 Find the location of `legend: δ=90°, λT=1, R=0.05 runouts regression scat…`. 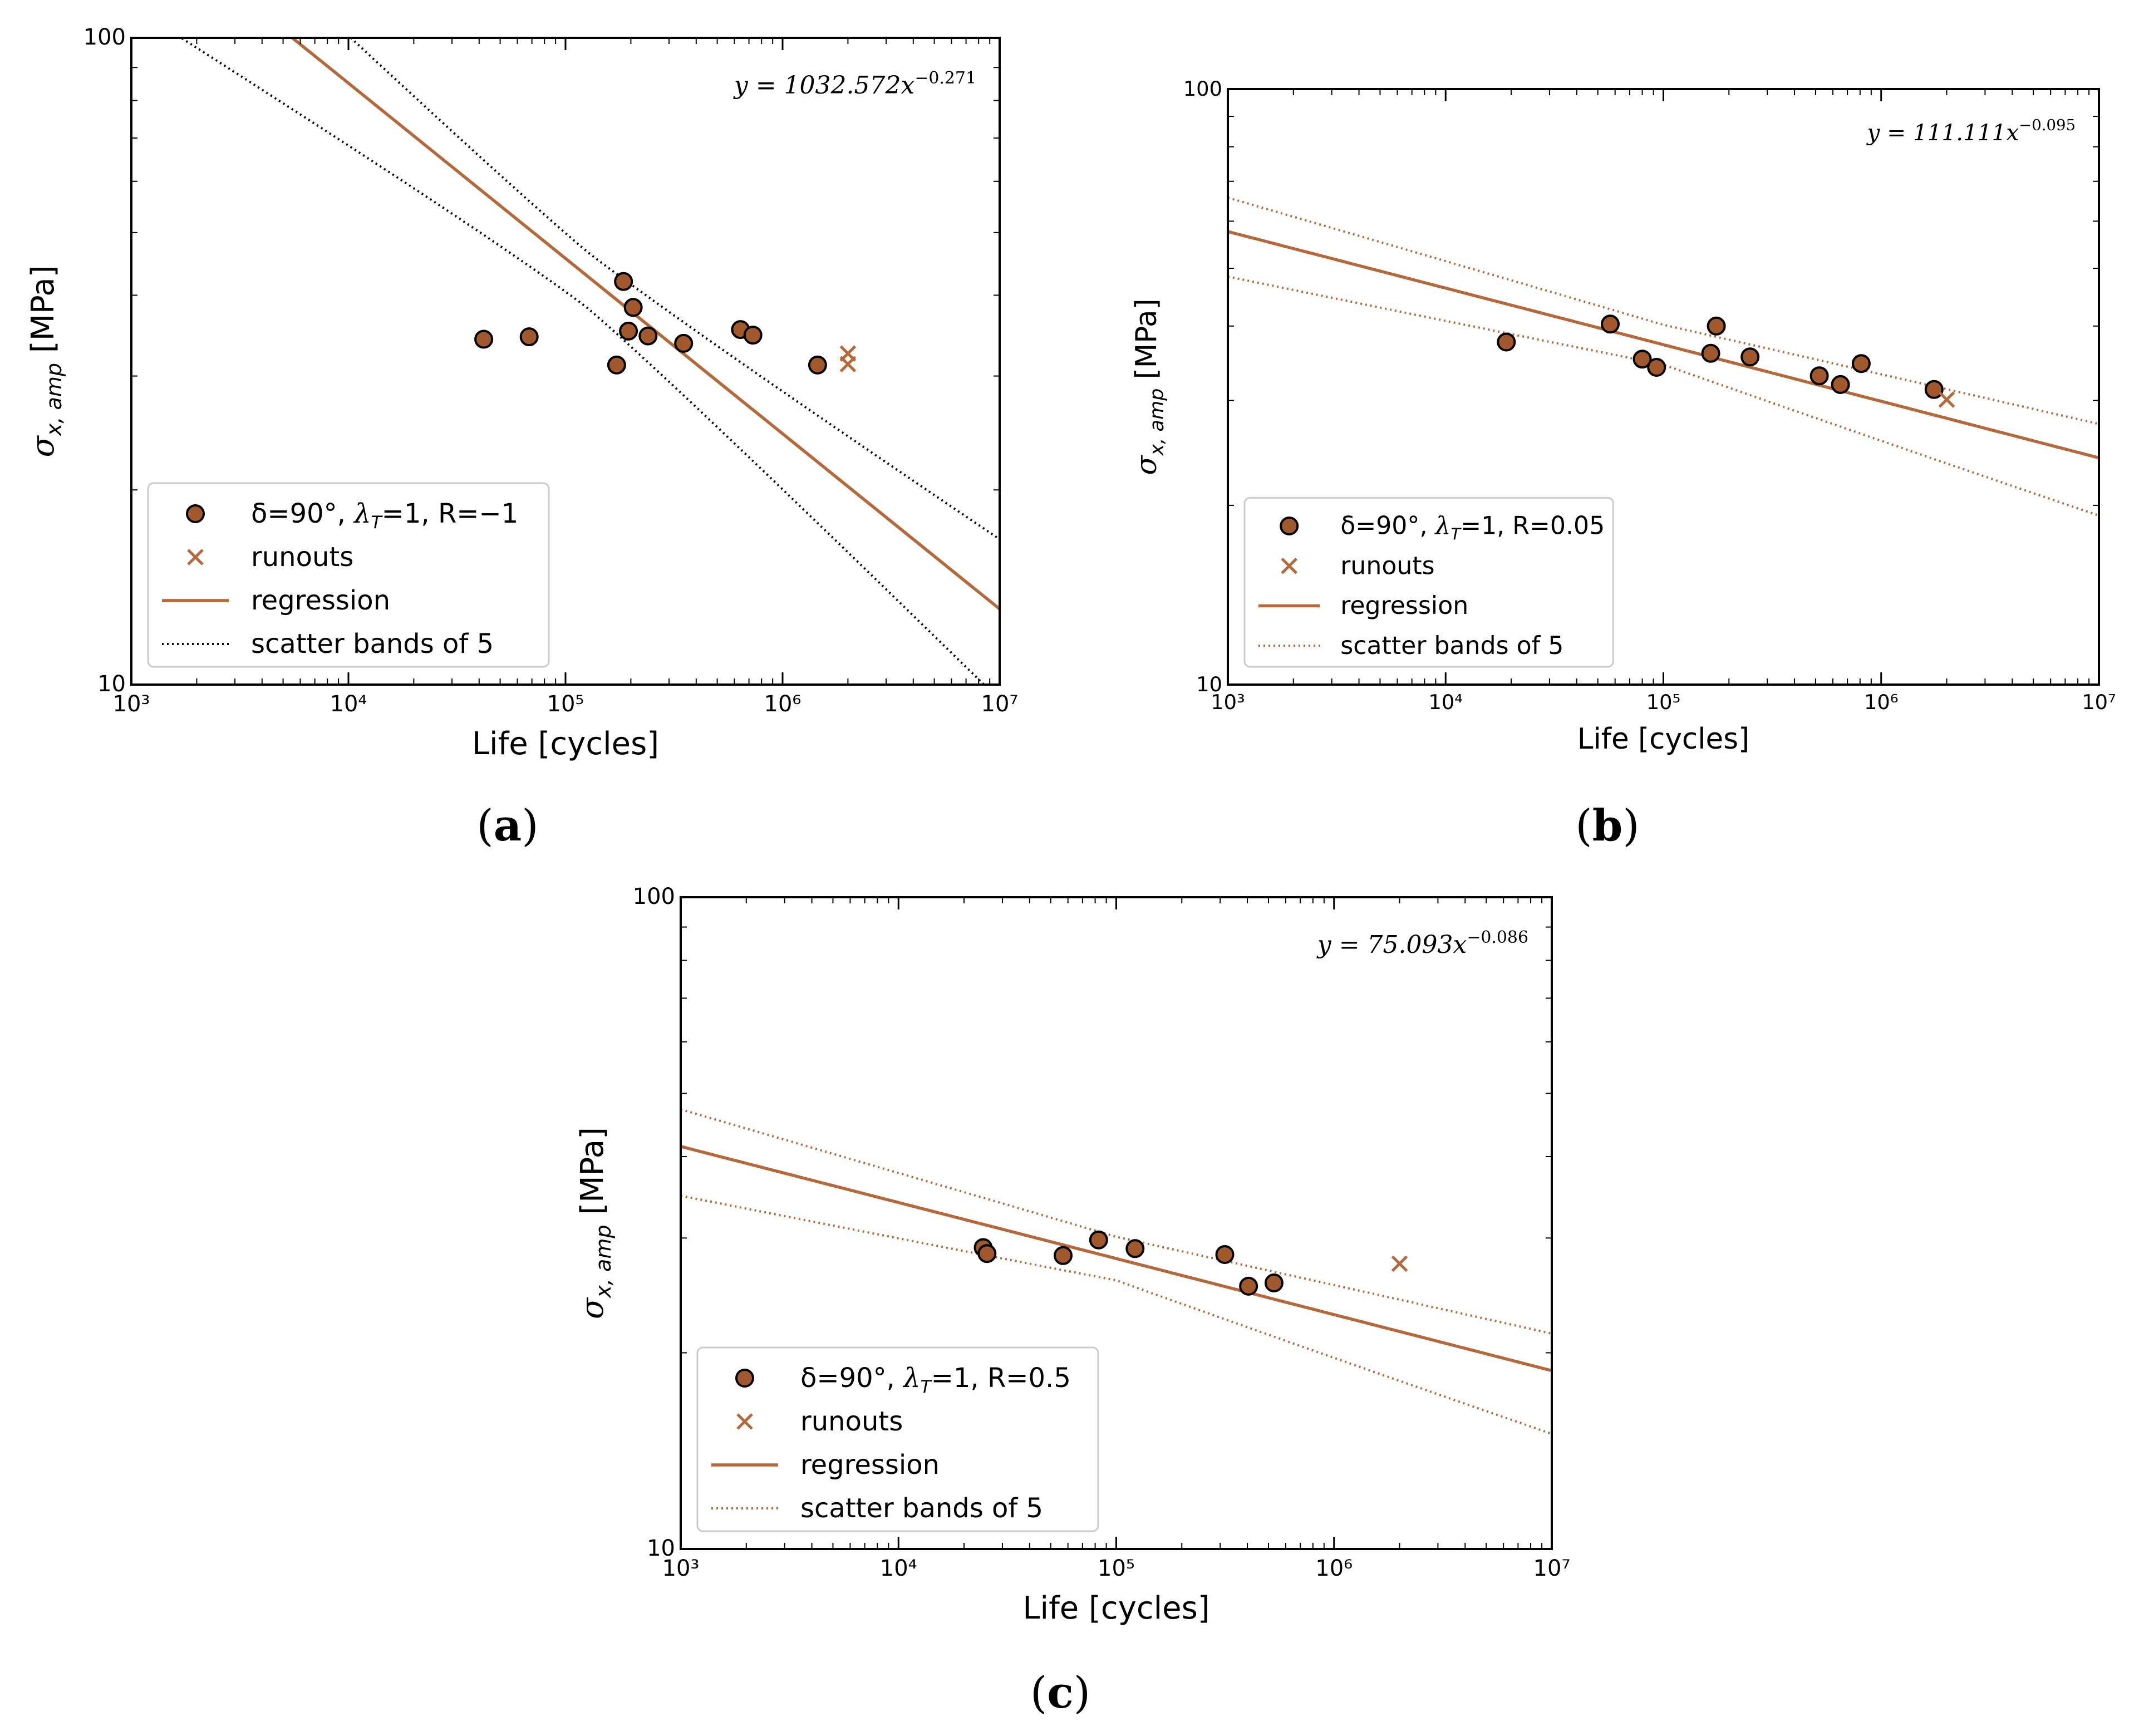

legend: δ=90°, λT=1, R=0.05 runouts regression scat… is located at coordinates (1428, 582).